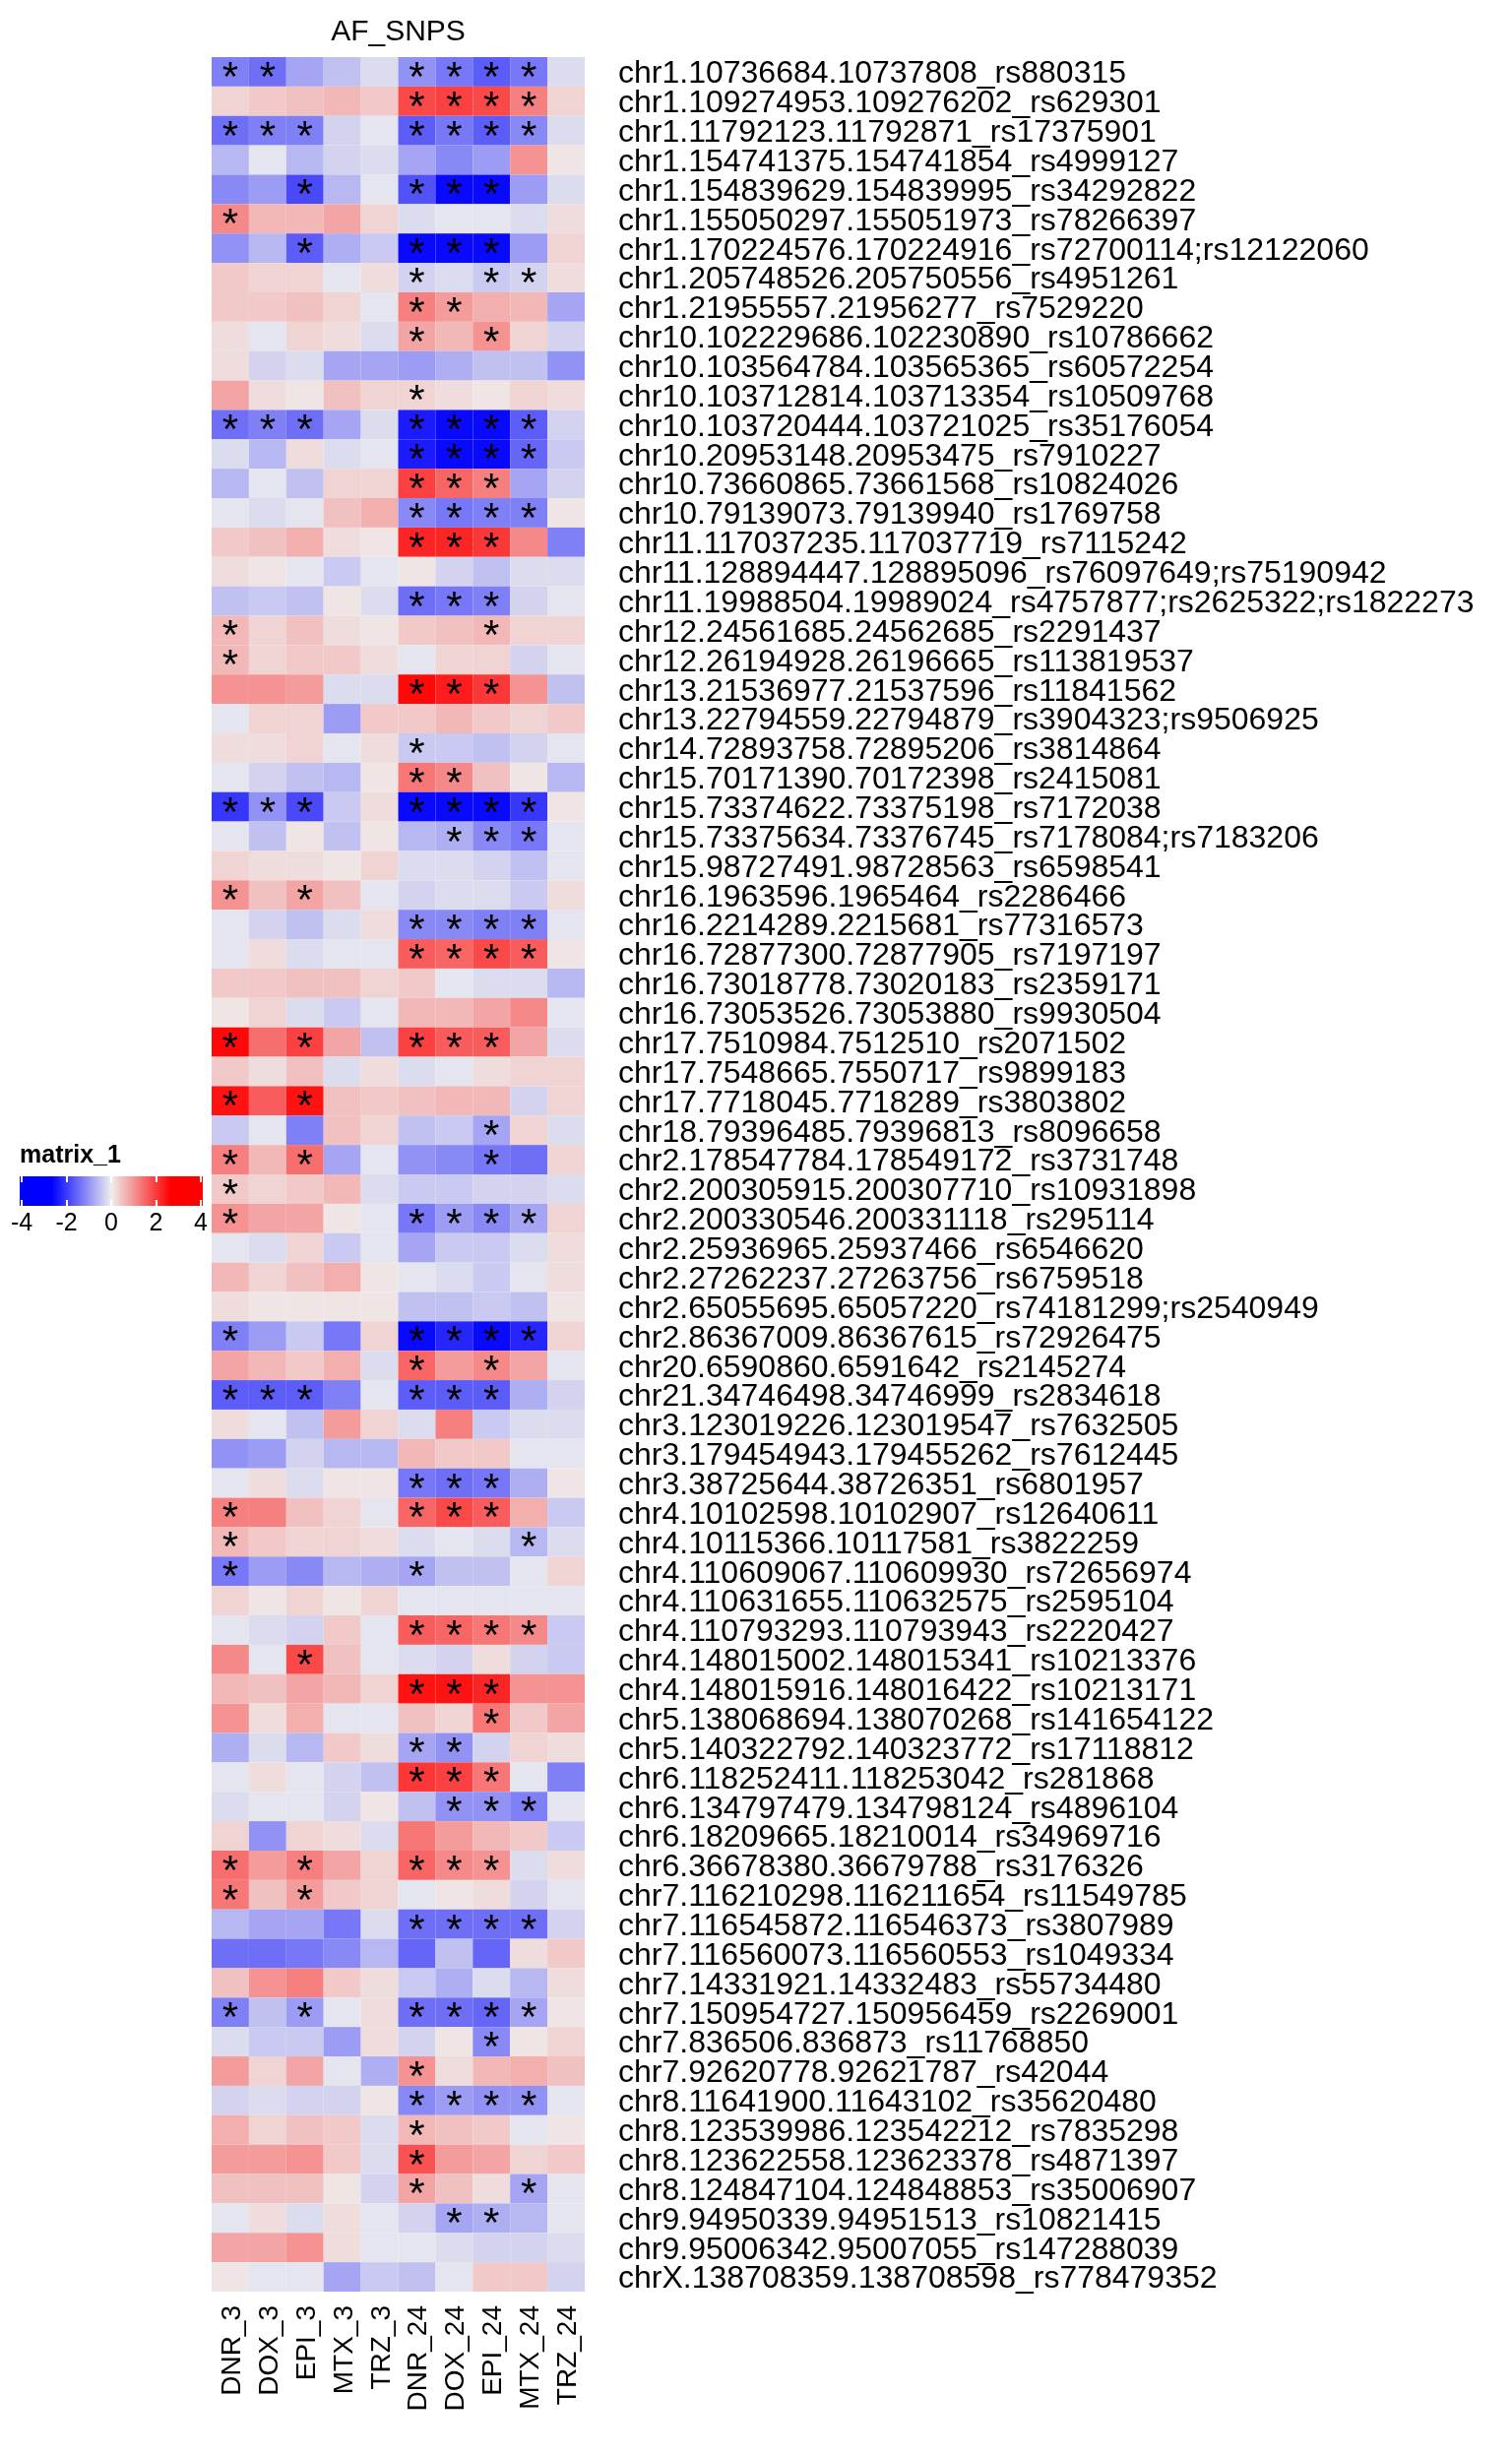 This screenshot has width=1512, height=2457. I want to click on color-bar-label: 4, so click(201, 1222).